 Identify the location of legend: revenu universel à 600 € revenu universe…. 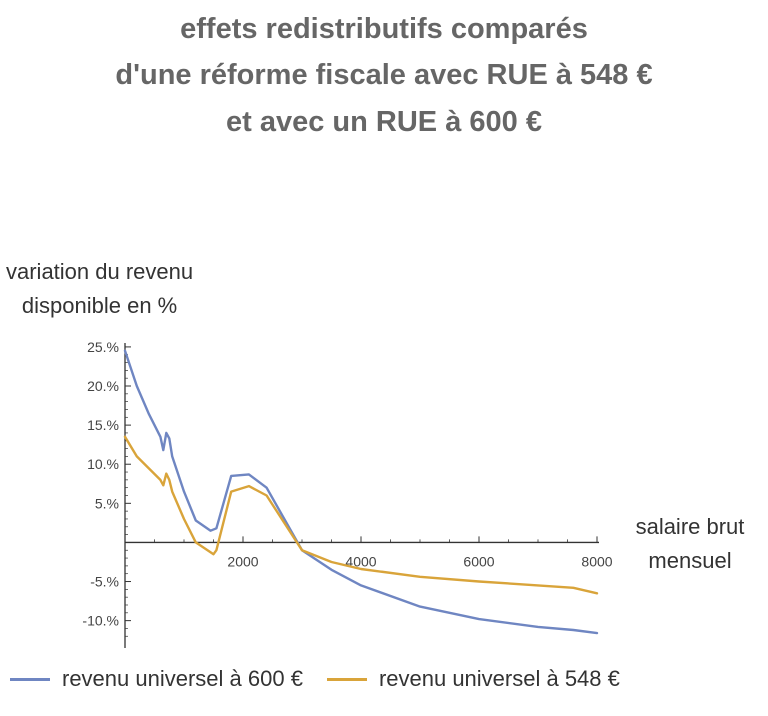
(327, 679).